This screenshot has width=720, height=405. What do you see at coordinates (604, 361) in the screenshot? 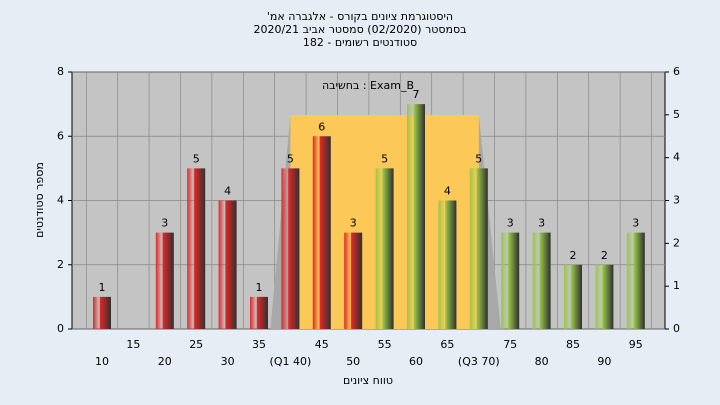
I see `x-tick-label: 90` at bounding box center [604, 361].